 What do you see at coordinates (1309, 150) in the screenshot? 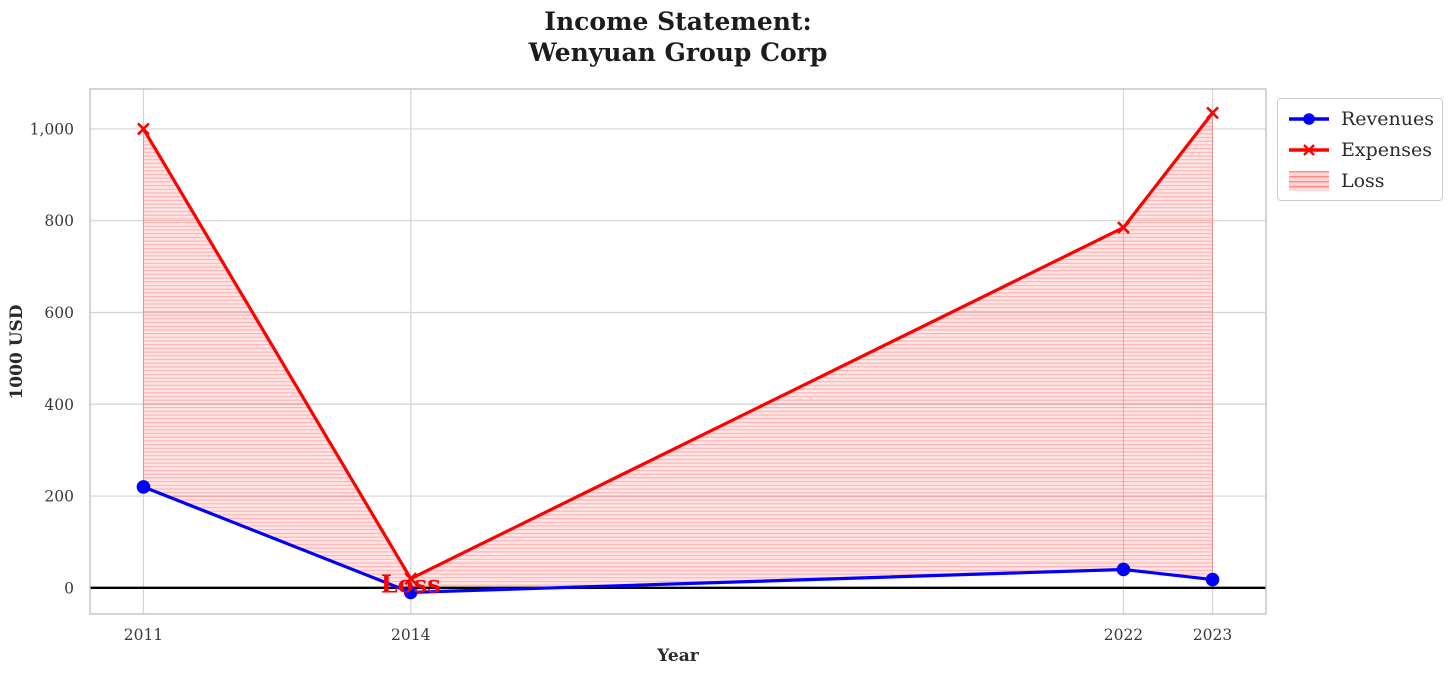
I see `expenses-line-marker-icon` at bounding box center [1309, 150].